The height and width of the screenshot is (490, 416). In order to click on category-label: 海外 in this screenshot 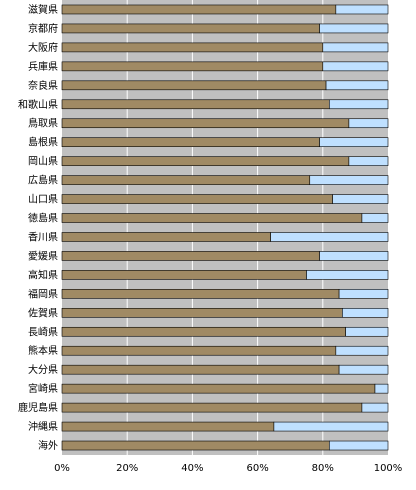, I will do `click(48, 445)`.